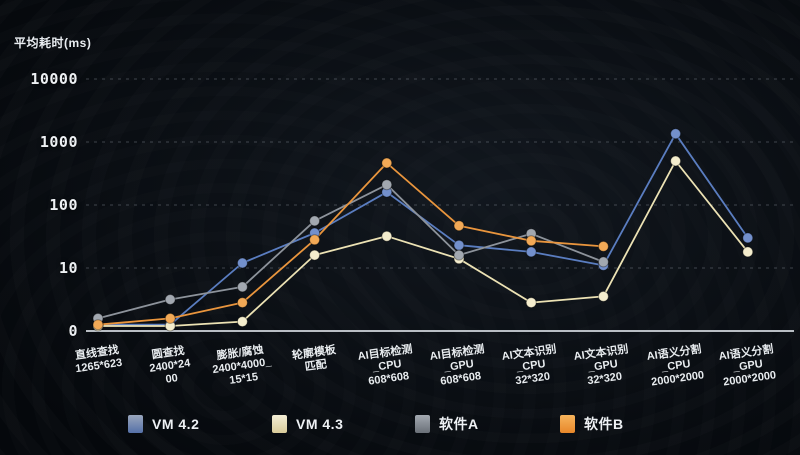 The width and height of the screenshot is (800, 455). I want to click on legend-item-vm-4-3: VM 4.3, so click(307, 424).